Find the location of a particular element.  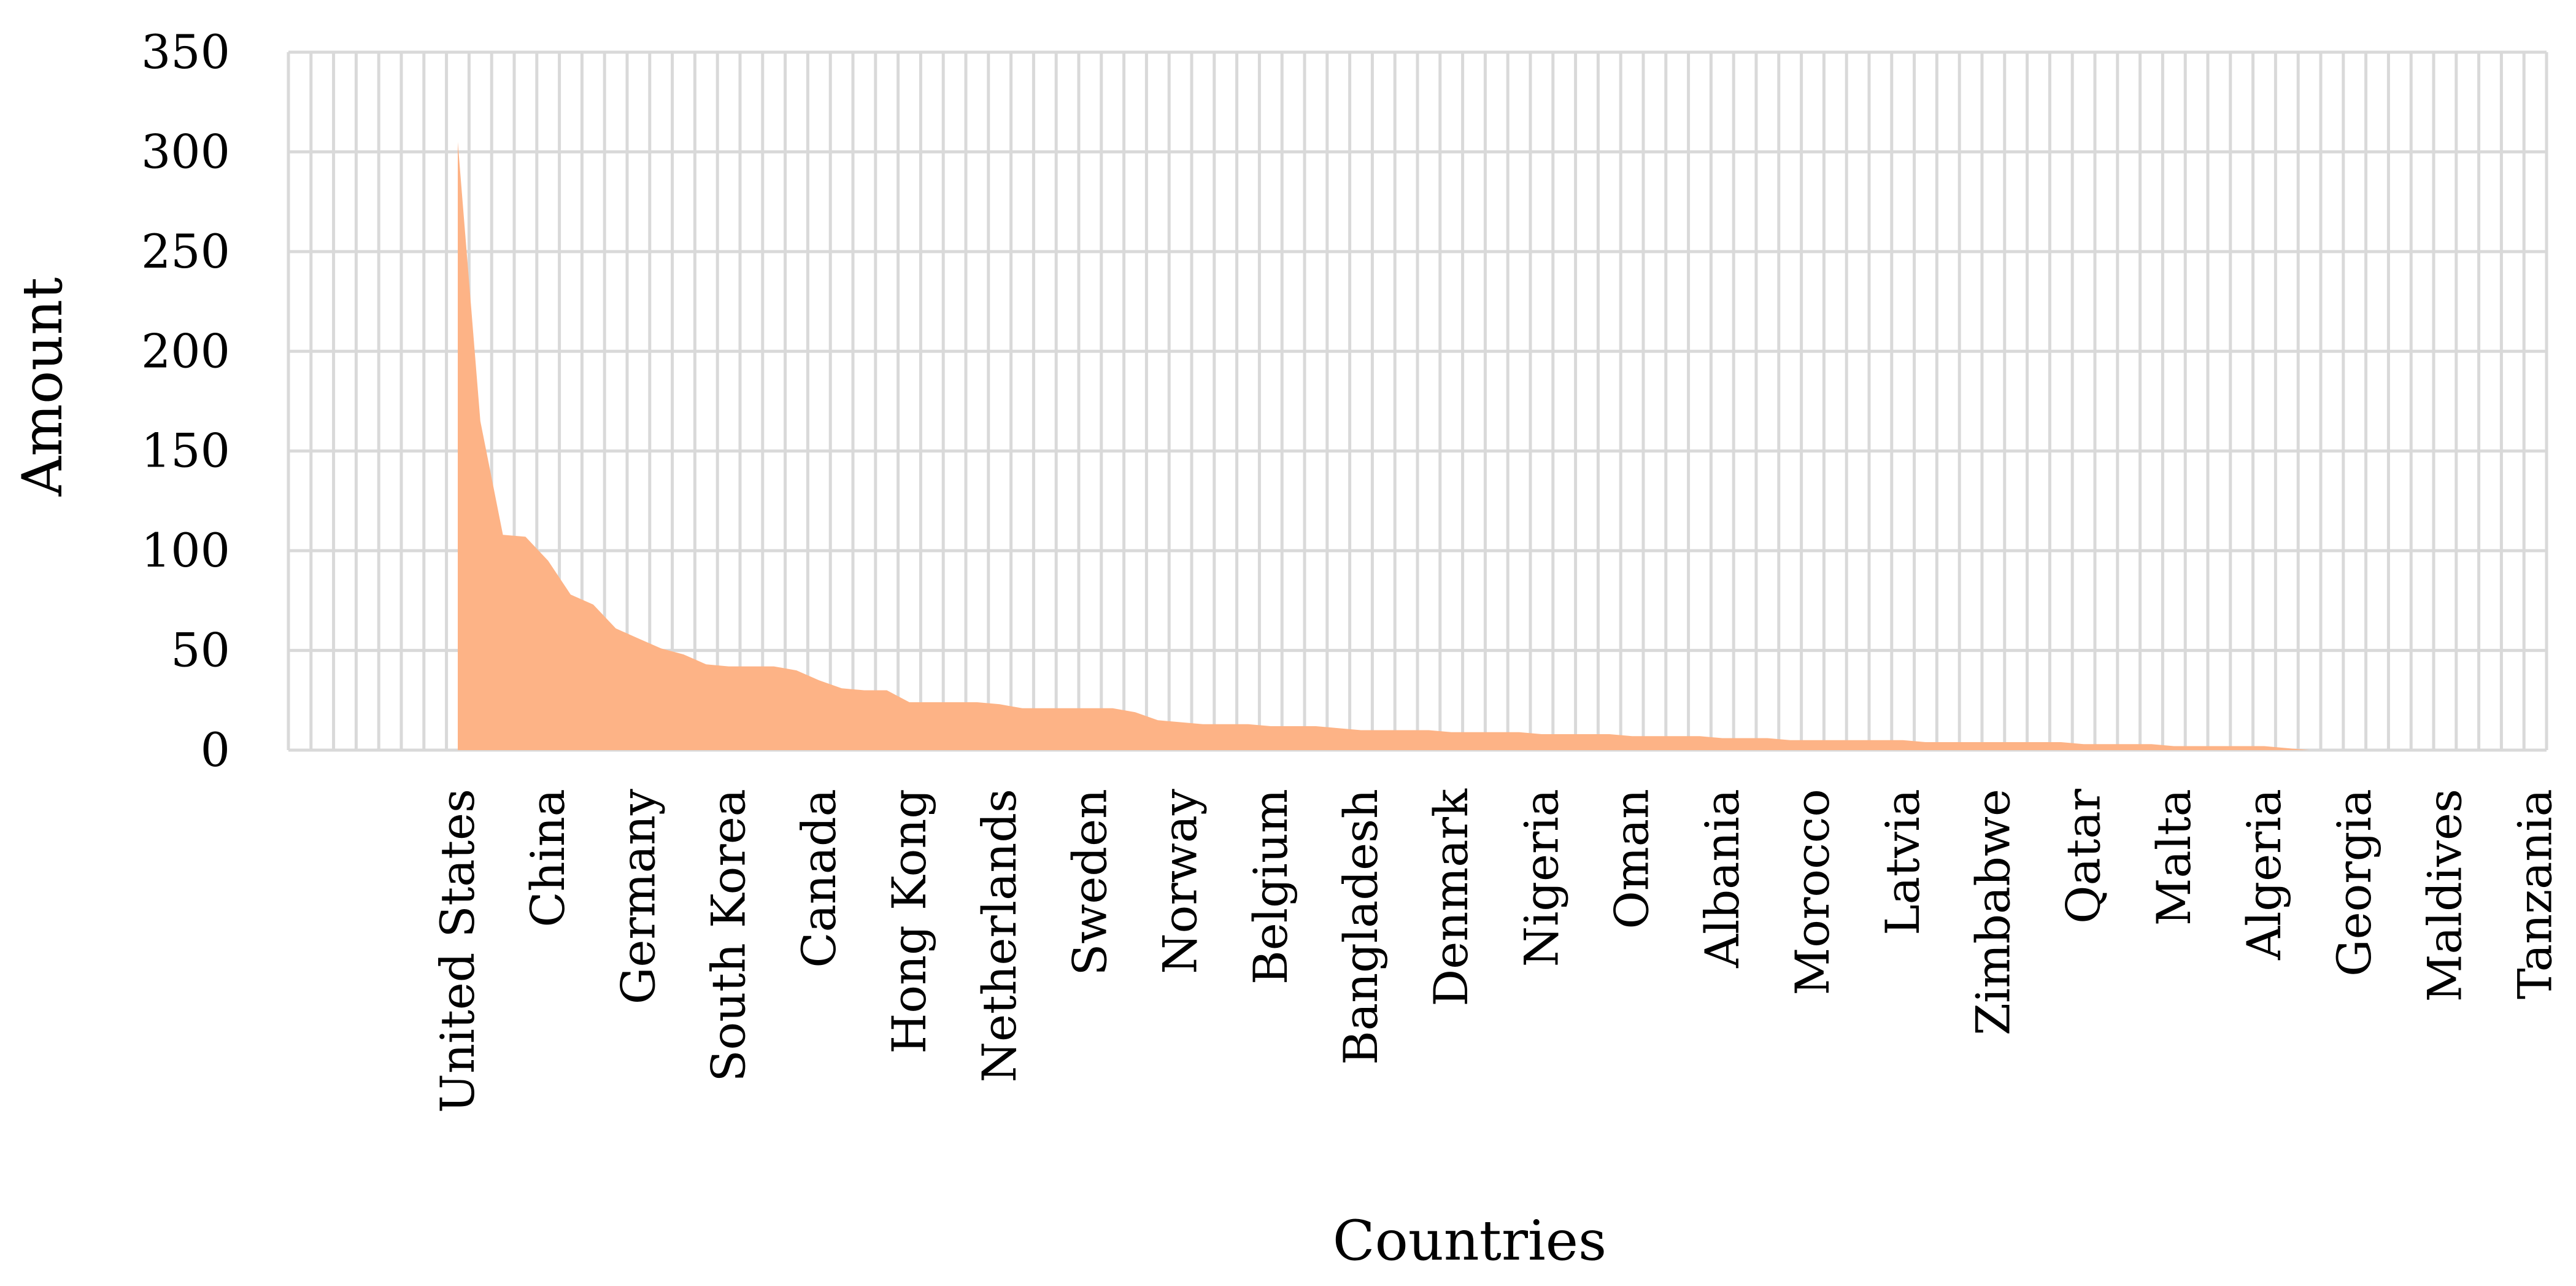

x-tick-label: Qatar is located at coordinates (2083, 855).